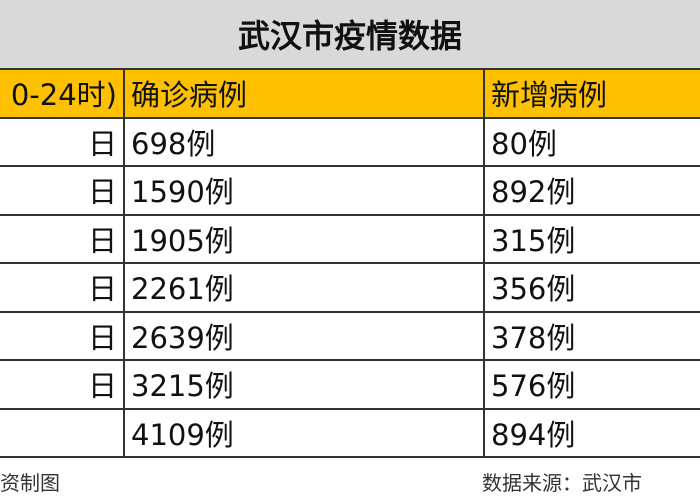  What do you see at coordinates (305, 336) in the screenshot?
I see `table-cell: 2639例` at bounding box center [305, 336].